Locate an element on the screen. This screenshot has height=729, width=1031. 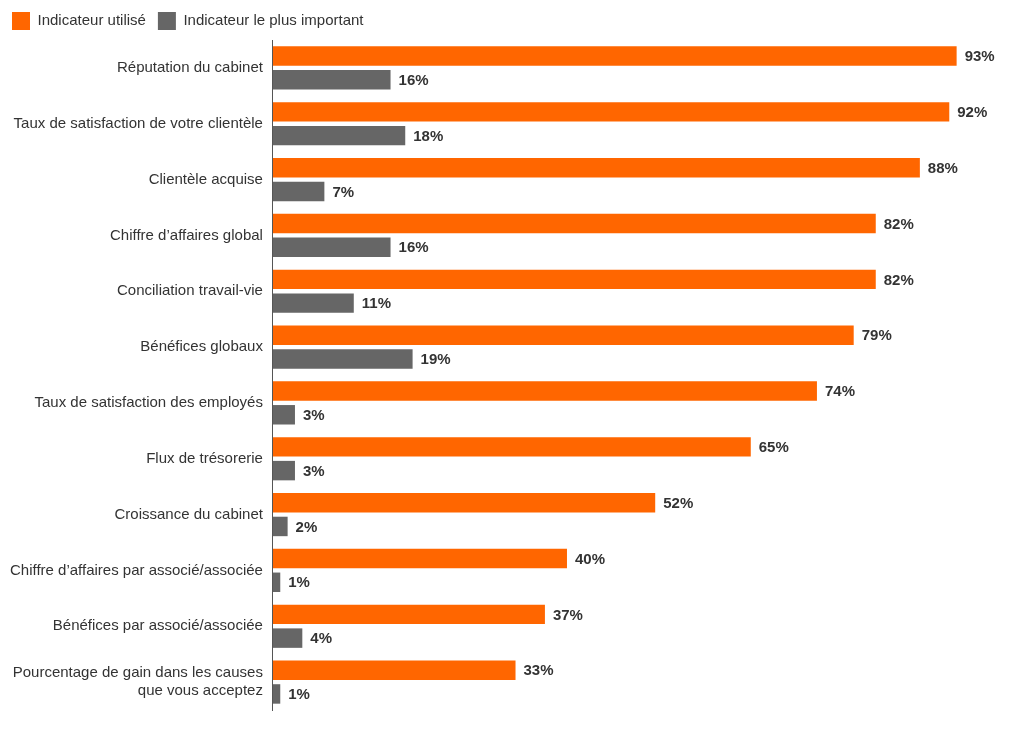
y-tick-label: Flux de trésorerie is located at coordinates (204, 457).